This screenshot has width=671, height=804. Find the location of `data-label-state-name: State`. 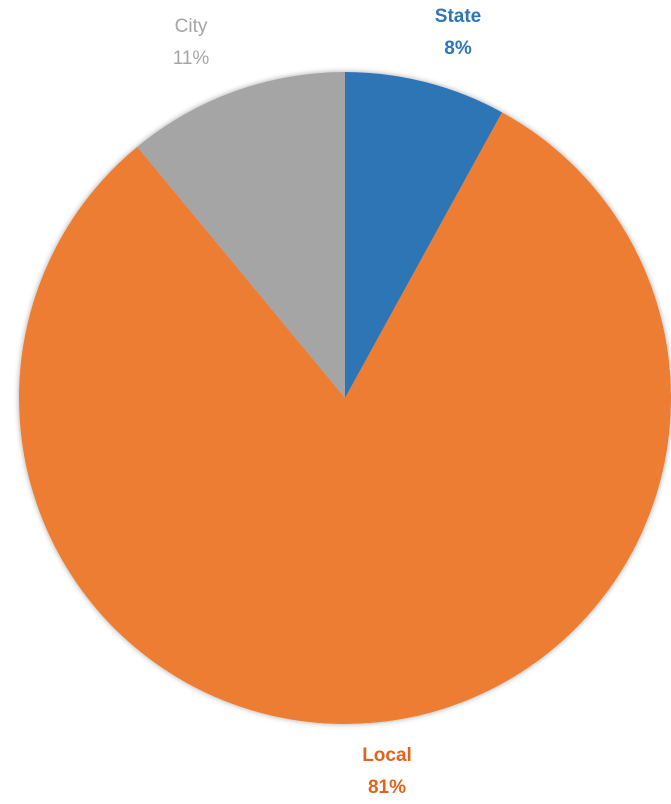

data-label-state-name: State is located at coordinates (458, 16).